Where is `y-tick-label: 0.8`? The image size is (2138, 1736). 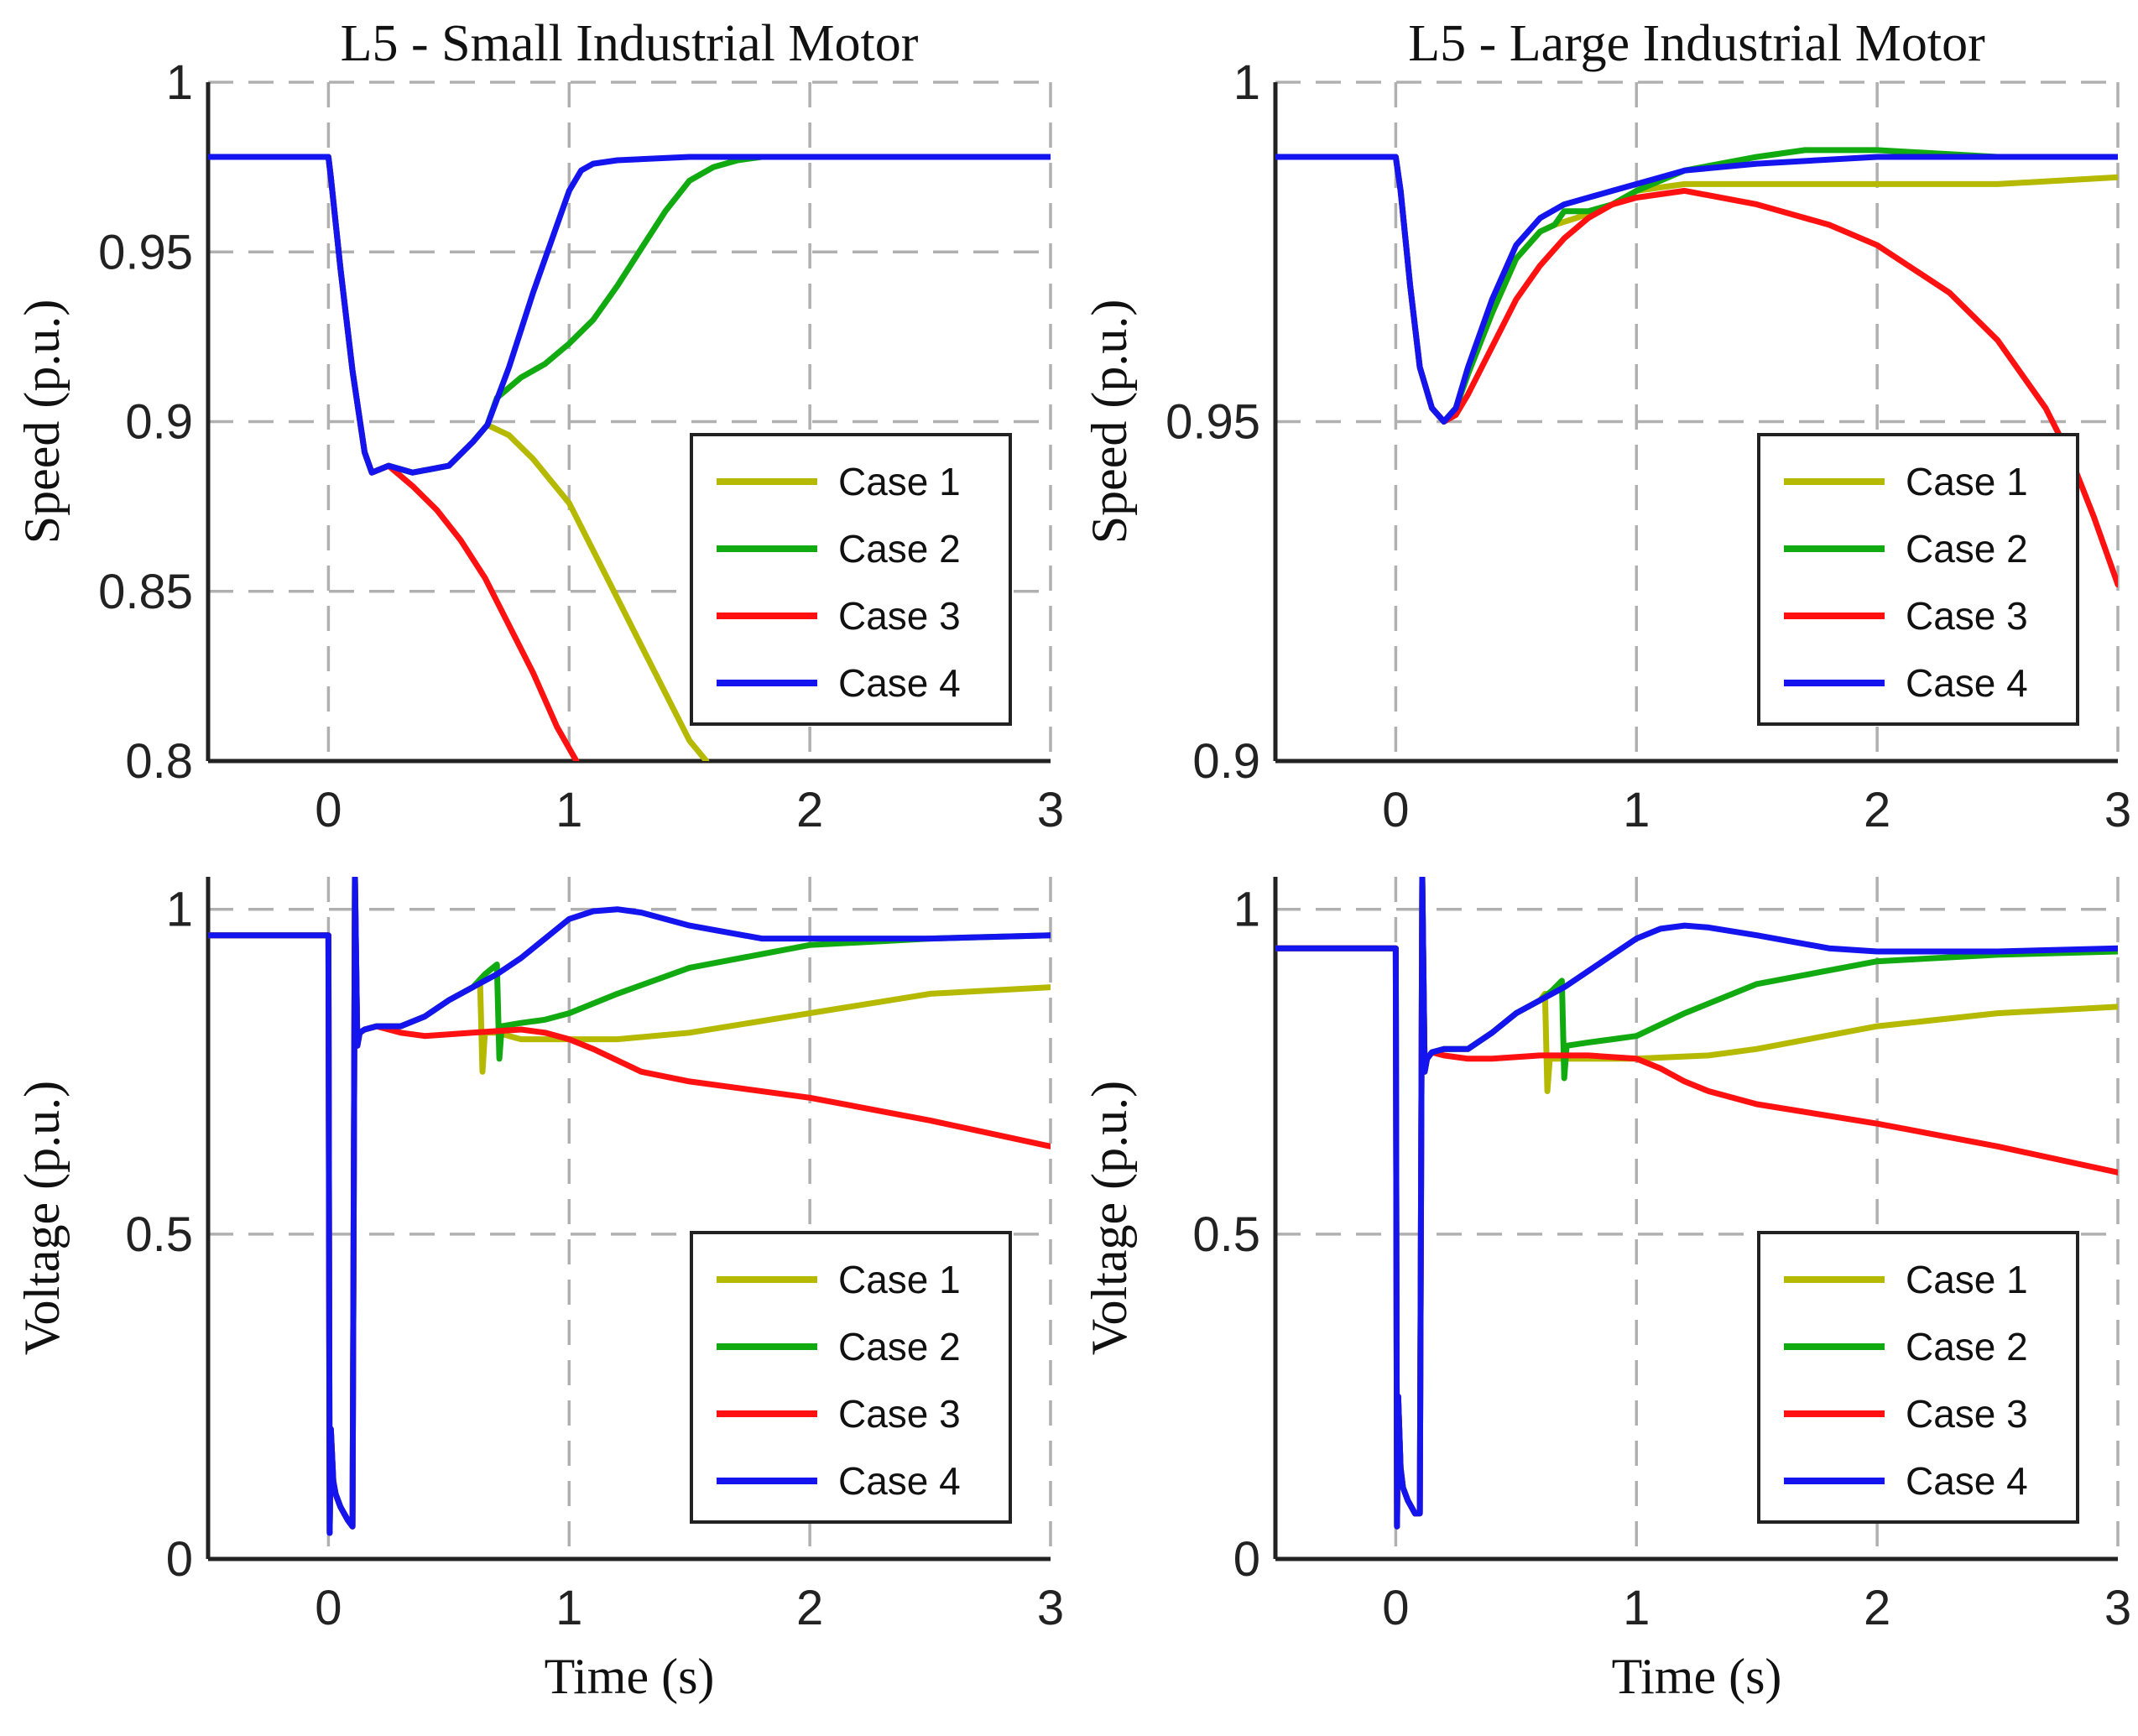 y-tick-label: 0.8 is located at coordinates (159, 761).